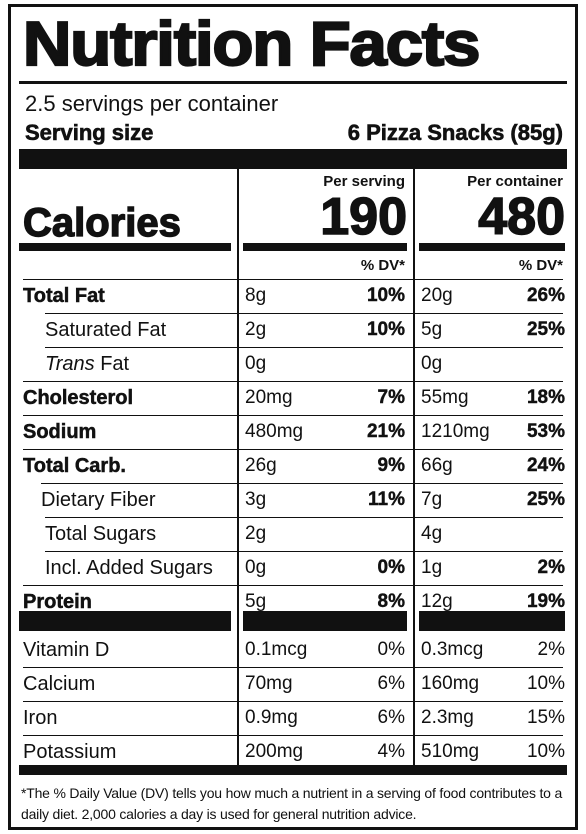 Image resolution: width=586 pixels, height=834 pixels. What do you see at coordinates (452, 649) in the screenshot?
I see `container-amount: 0.3mcg` at bounding box center [452, 649].